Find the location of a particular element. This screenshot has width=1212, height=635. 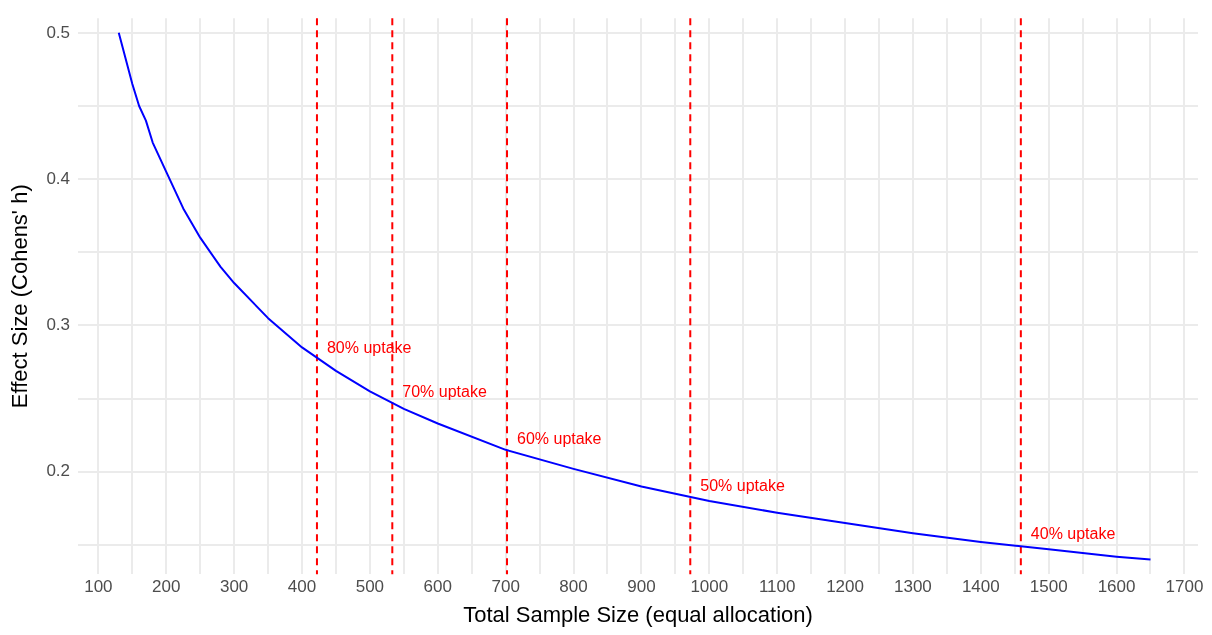

x-tick-label: 1500 is located at coordinates (1048, 587).